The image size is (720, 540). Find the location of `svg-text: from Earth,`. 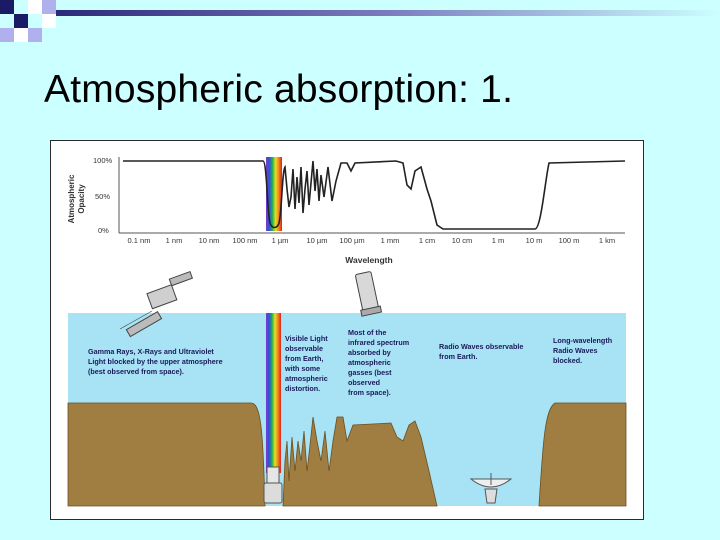

svg-text: from Earth, is located at coordinates (304, 358).